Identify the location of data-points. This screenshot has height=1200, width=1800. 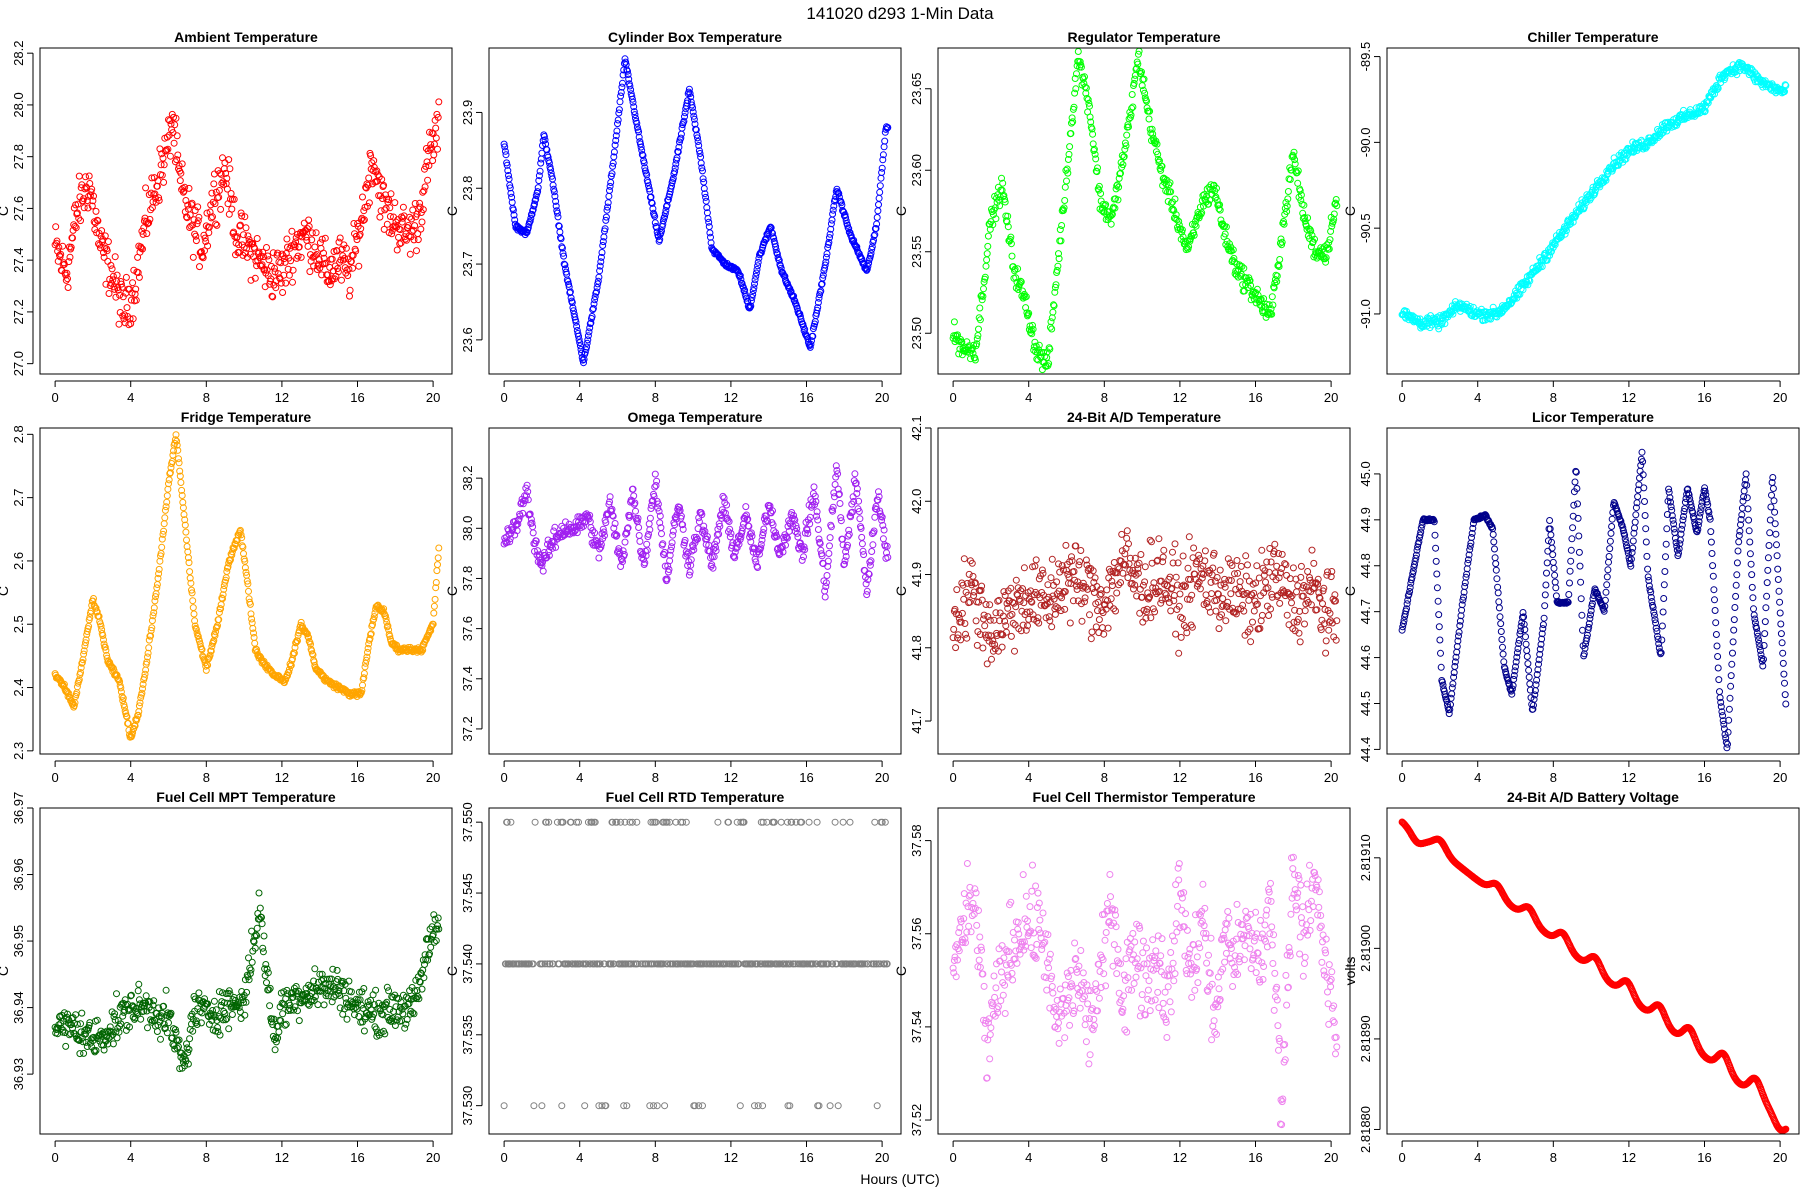
(247, 586).